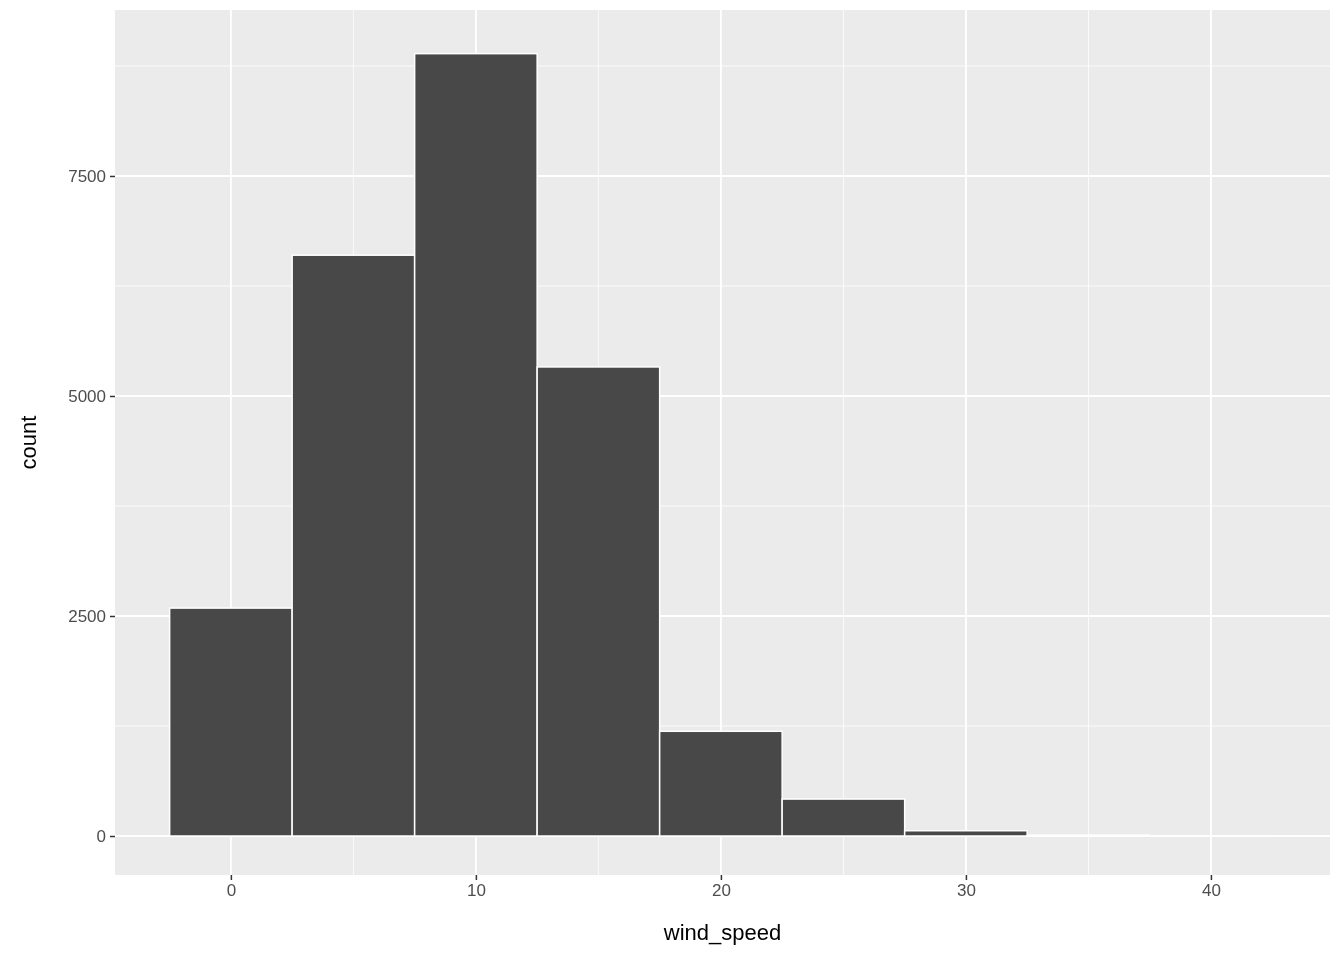 This screenshot has width=1344, height=960. Describe the element at coordinates (87, 396) in the screenshot. I see `y-tick-label: 5000` at that location.